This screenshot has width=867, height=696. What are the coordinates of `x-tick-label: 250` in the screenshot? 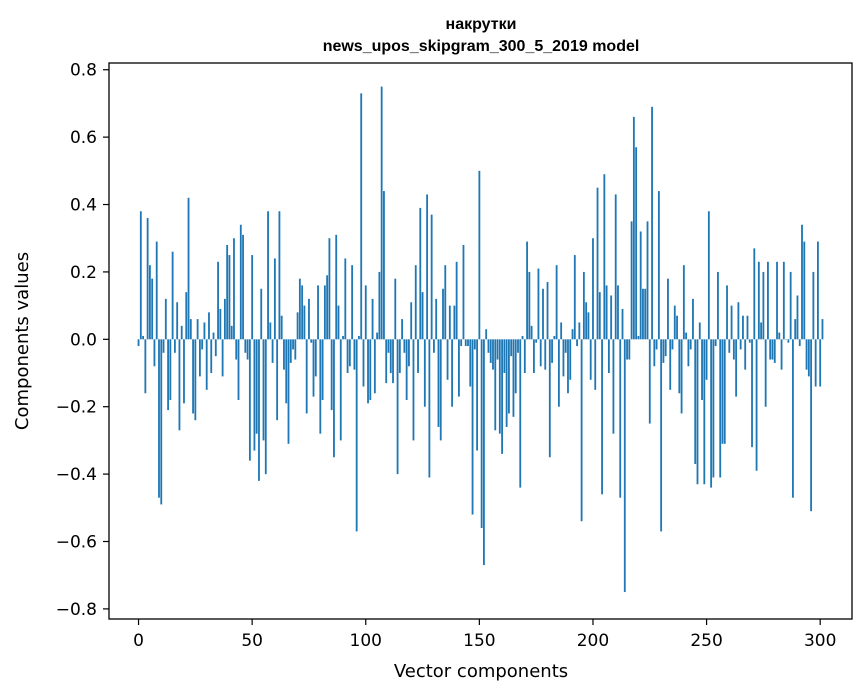 It's located at (706, 641).